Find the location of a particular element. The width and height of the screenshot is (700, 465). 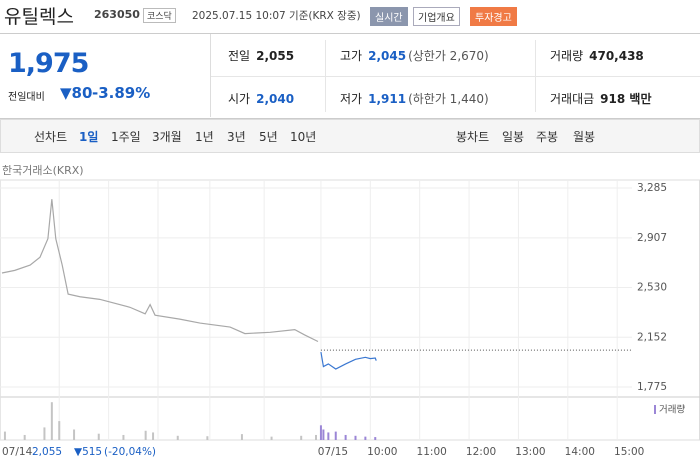

stat: 전일 2,055 is located at coordinates (261, 55).